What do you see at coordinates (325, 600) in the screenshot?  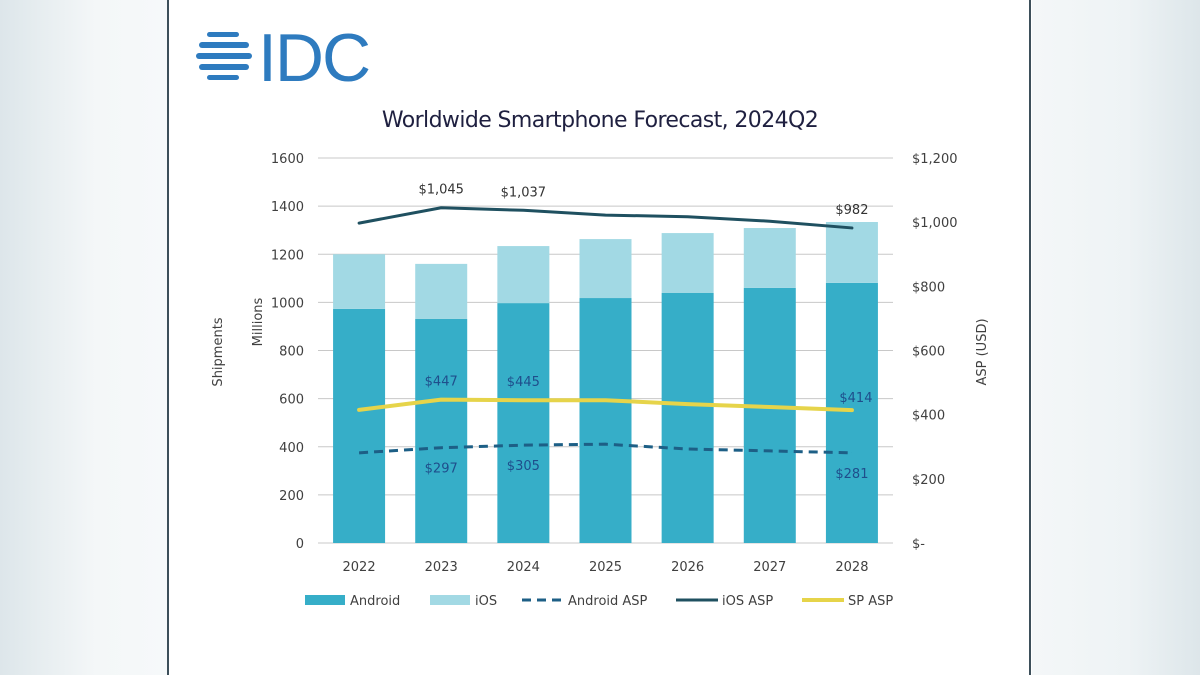 I see `legend-android-swatch` at bounding box center [325, 600].